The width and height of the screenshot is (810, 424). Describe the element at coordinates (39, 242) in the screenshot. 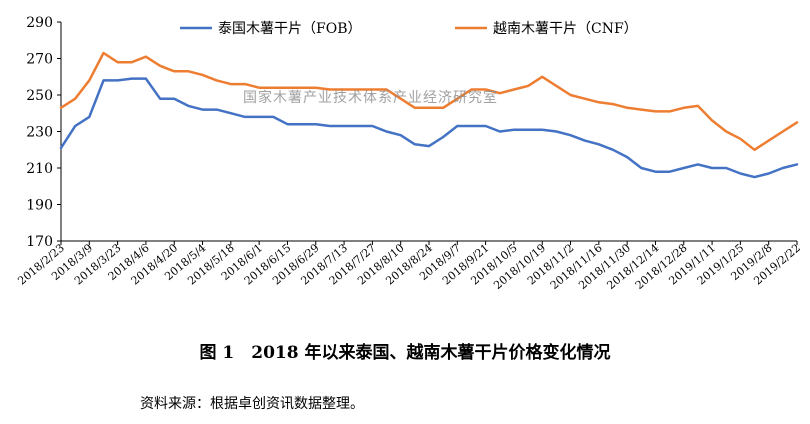

I see `y-tick-label: 170` at that location.